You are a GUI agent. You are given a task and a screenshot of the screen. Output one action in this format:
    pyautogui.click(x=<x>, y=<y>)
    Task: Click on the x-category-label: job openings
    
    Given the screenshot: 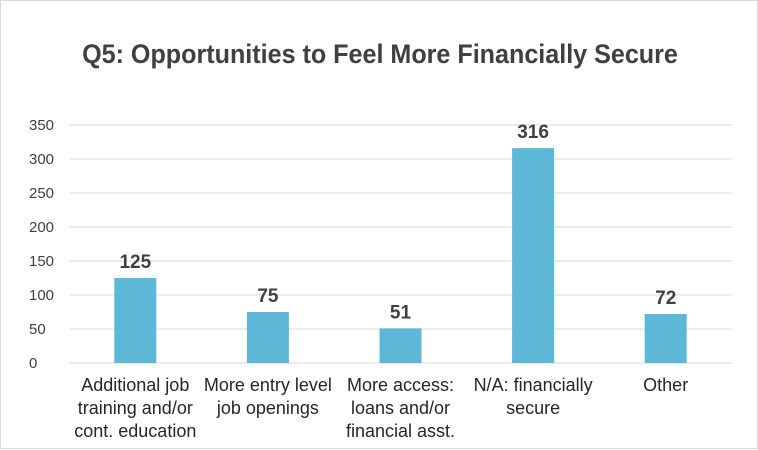 What is the action you would take?
    pyautogui.click(x=267, y=408)
    